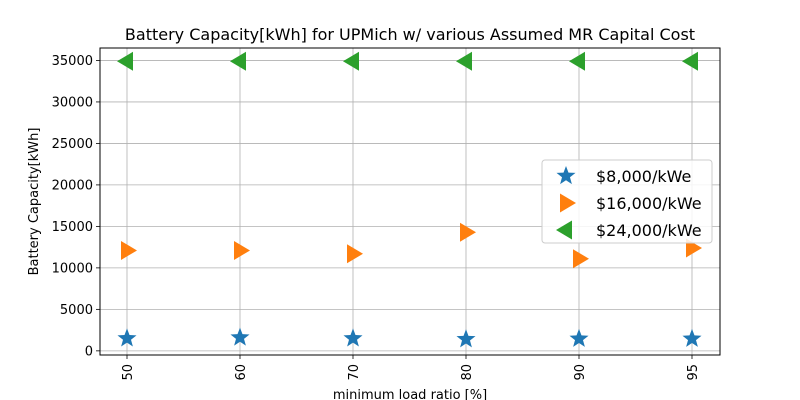 Image resolution: width=800 pixels, height=400 pixels. I want to click on x-tick-label: 70, so click(354, 372).